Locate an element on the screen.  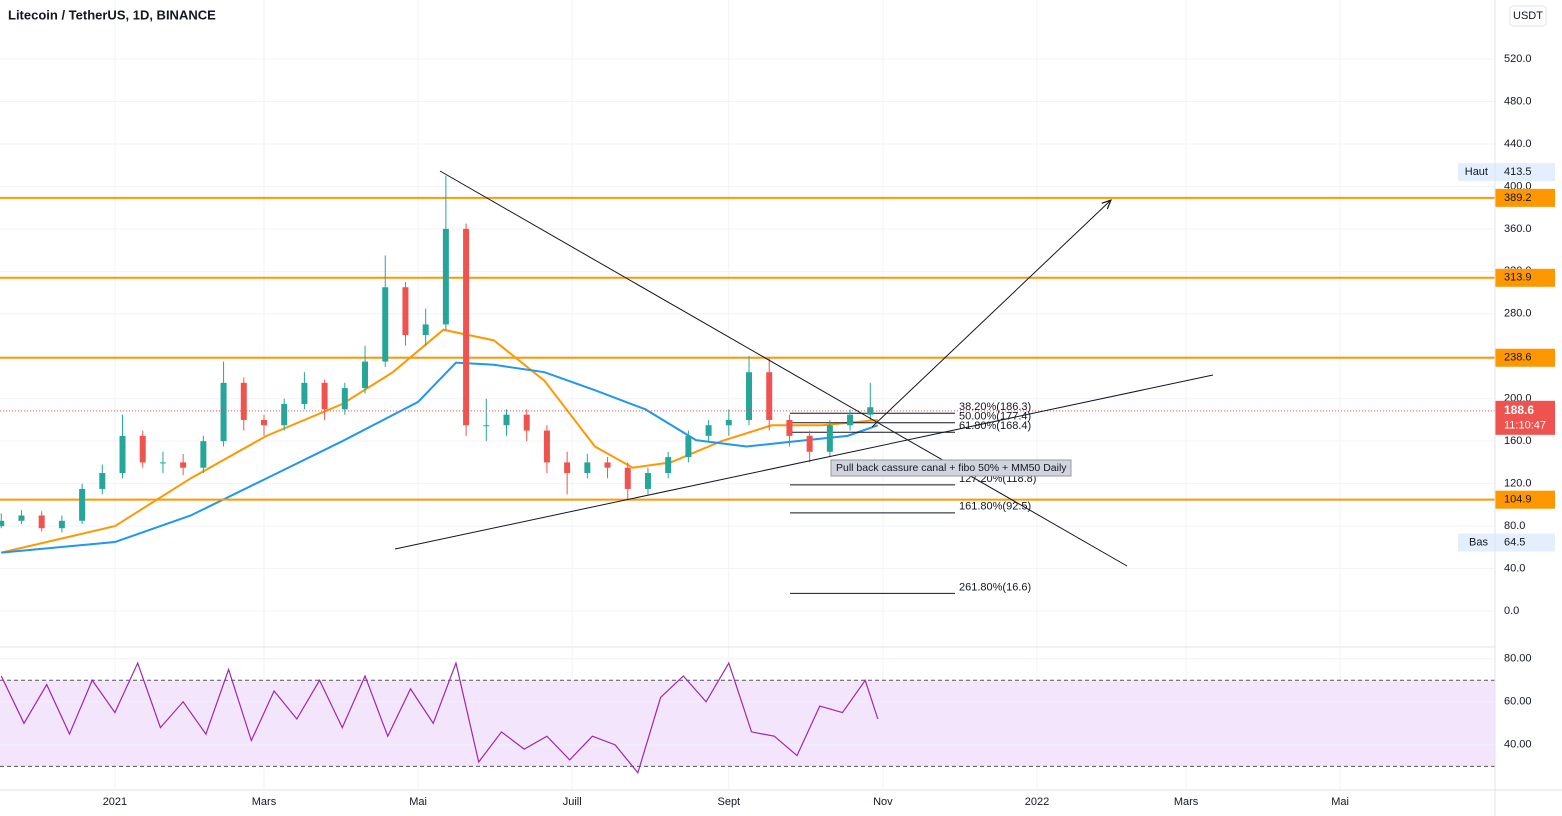
marker-name: Haut is located at coordinates (1476, 172).